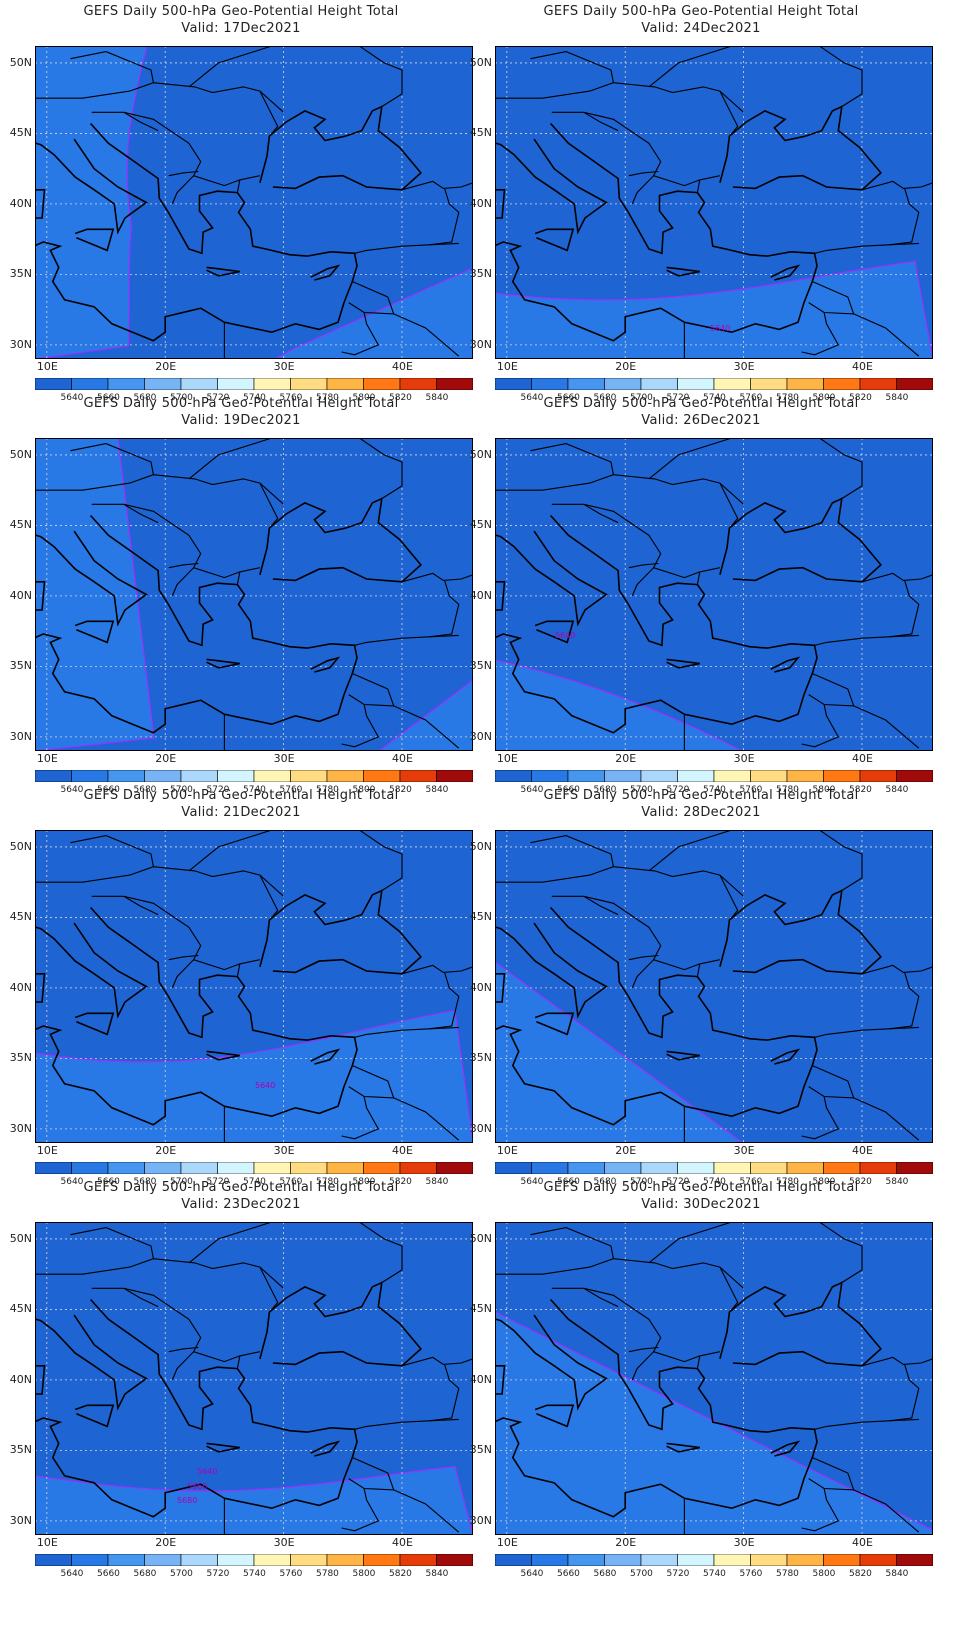 This screenshot has height=1640, width=964. I want to click on colorbar-label: 5820, so click(400, 398).